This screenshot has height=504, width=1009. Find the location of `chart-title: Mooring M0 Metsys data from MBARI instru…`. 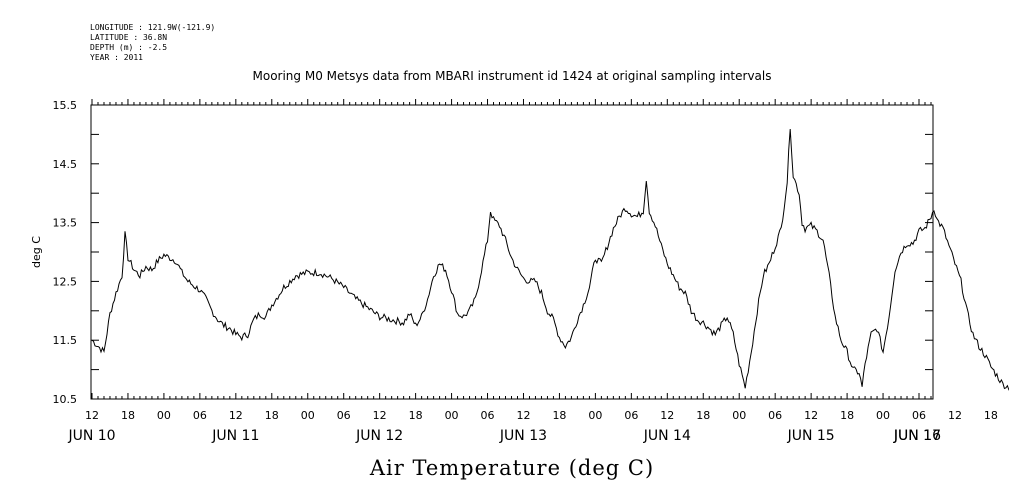

chart-title: Mooring M0 Metsys data from MBARI instru… is located at coordinates (512, 76).